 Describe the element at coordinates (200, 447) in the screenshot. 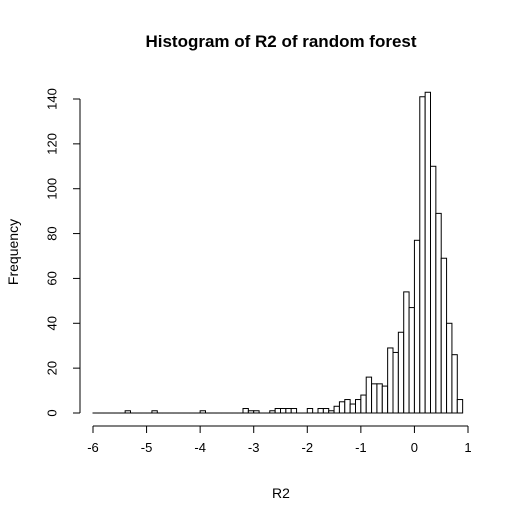

I see `x-tick-label: -4` at that location.